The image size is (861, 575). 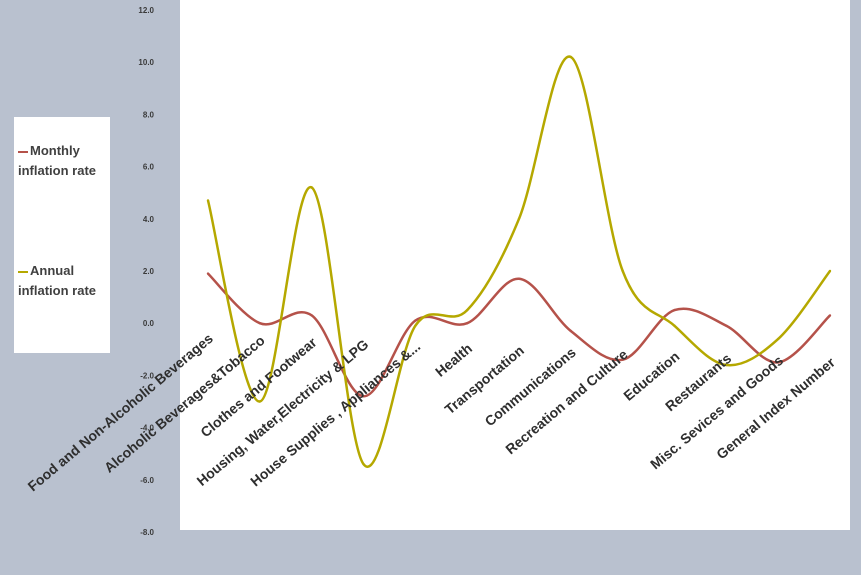 I want to click on y-tick-label: -4.0, so click(x=147, y=428).